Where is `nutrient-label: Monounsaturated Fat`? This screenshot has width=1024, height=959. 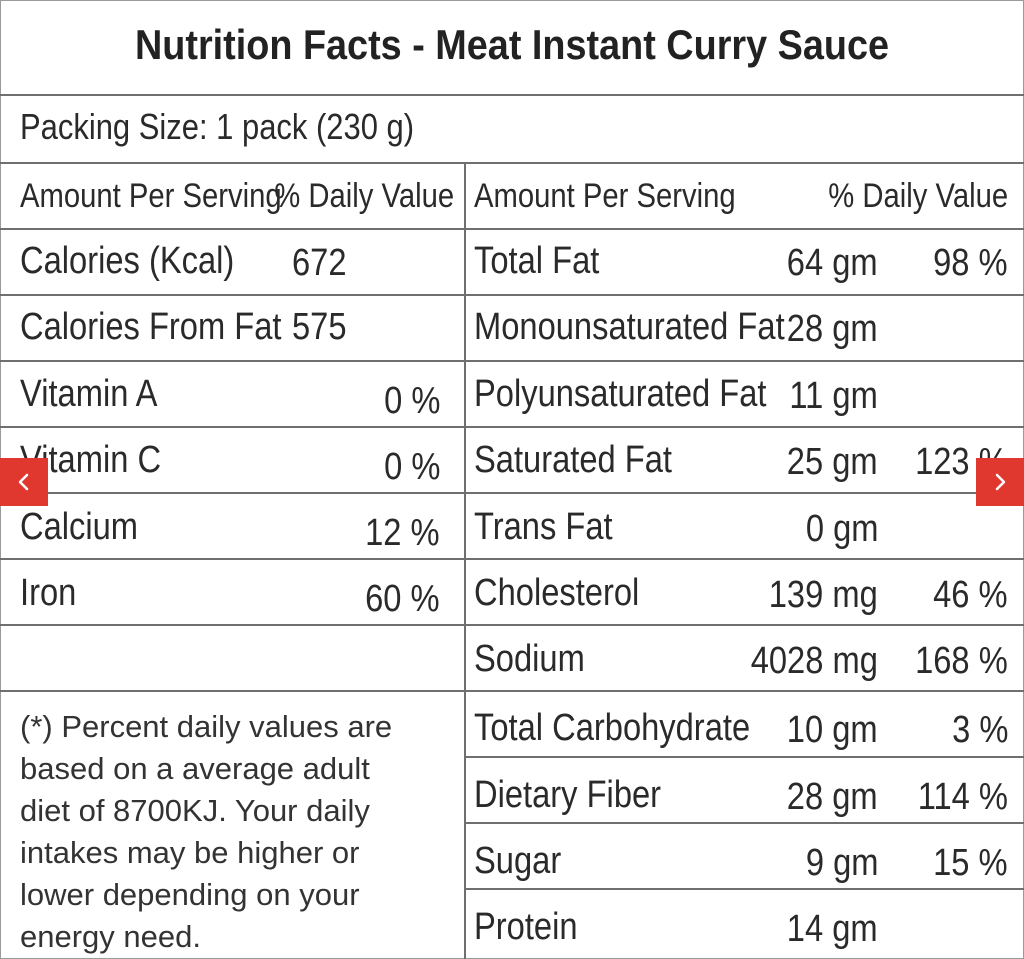 nutrient-label: Monounsaturated Fat is located at coordinates (629, 327).